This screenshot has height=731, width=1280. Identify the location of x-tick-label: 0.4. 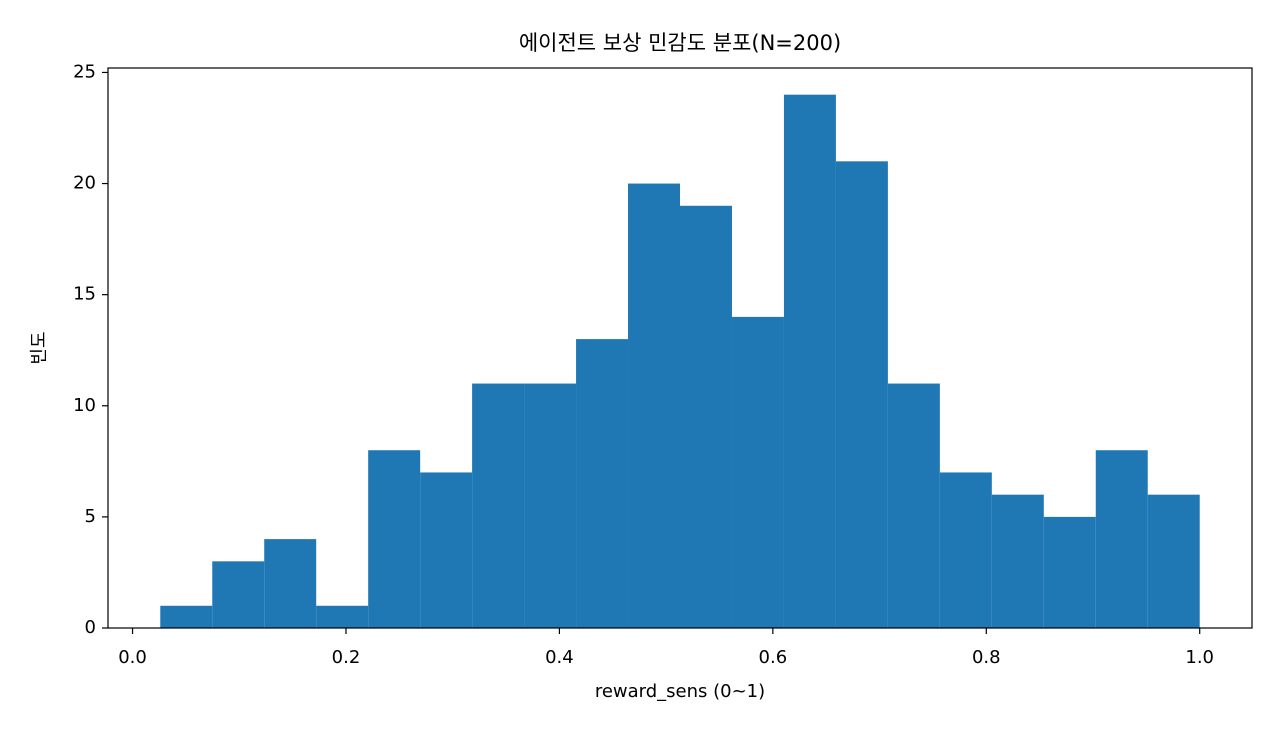
(559, 657).